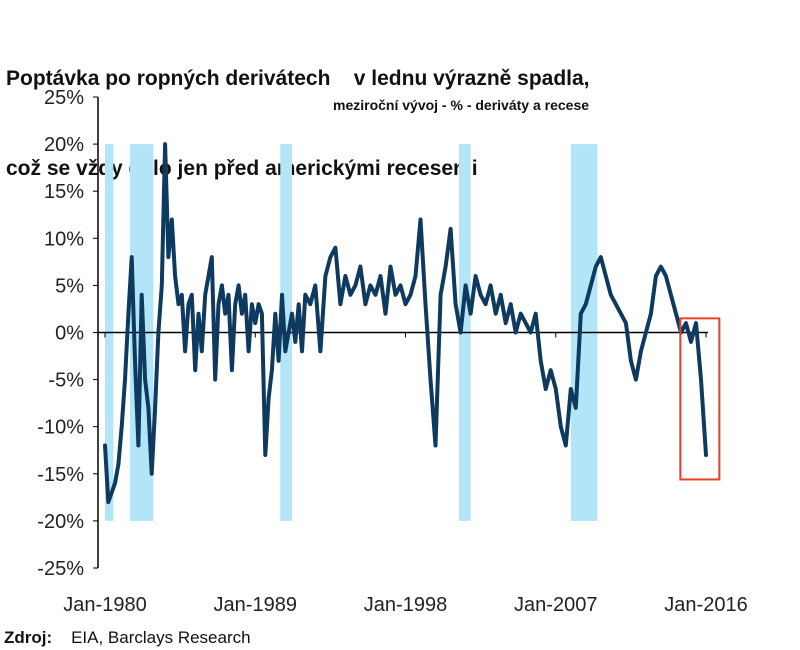 This screenshot has width=800, height=650. I want to click on x-tick-label: Jan-1998, so click(405, 605).